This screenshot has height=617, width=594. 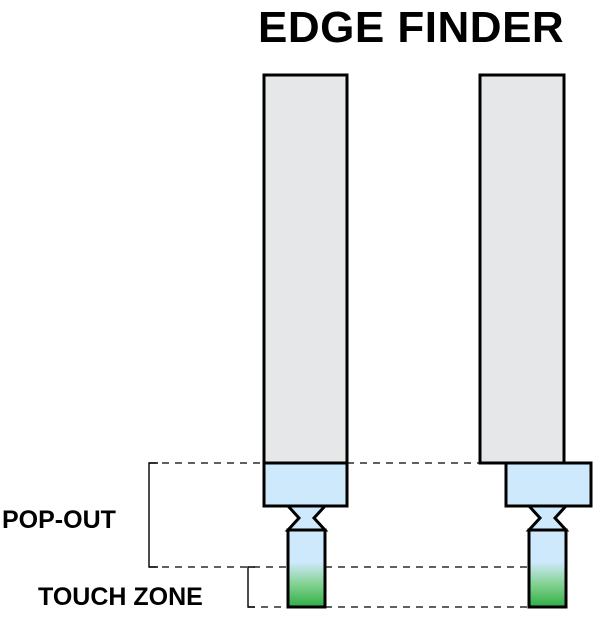 What do you see at coordinates (153, 515) in the screenshot?
I see `pop-out-bracket` at bounding box center [153, 515].